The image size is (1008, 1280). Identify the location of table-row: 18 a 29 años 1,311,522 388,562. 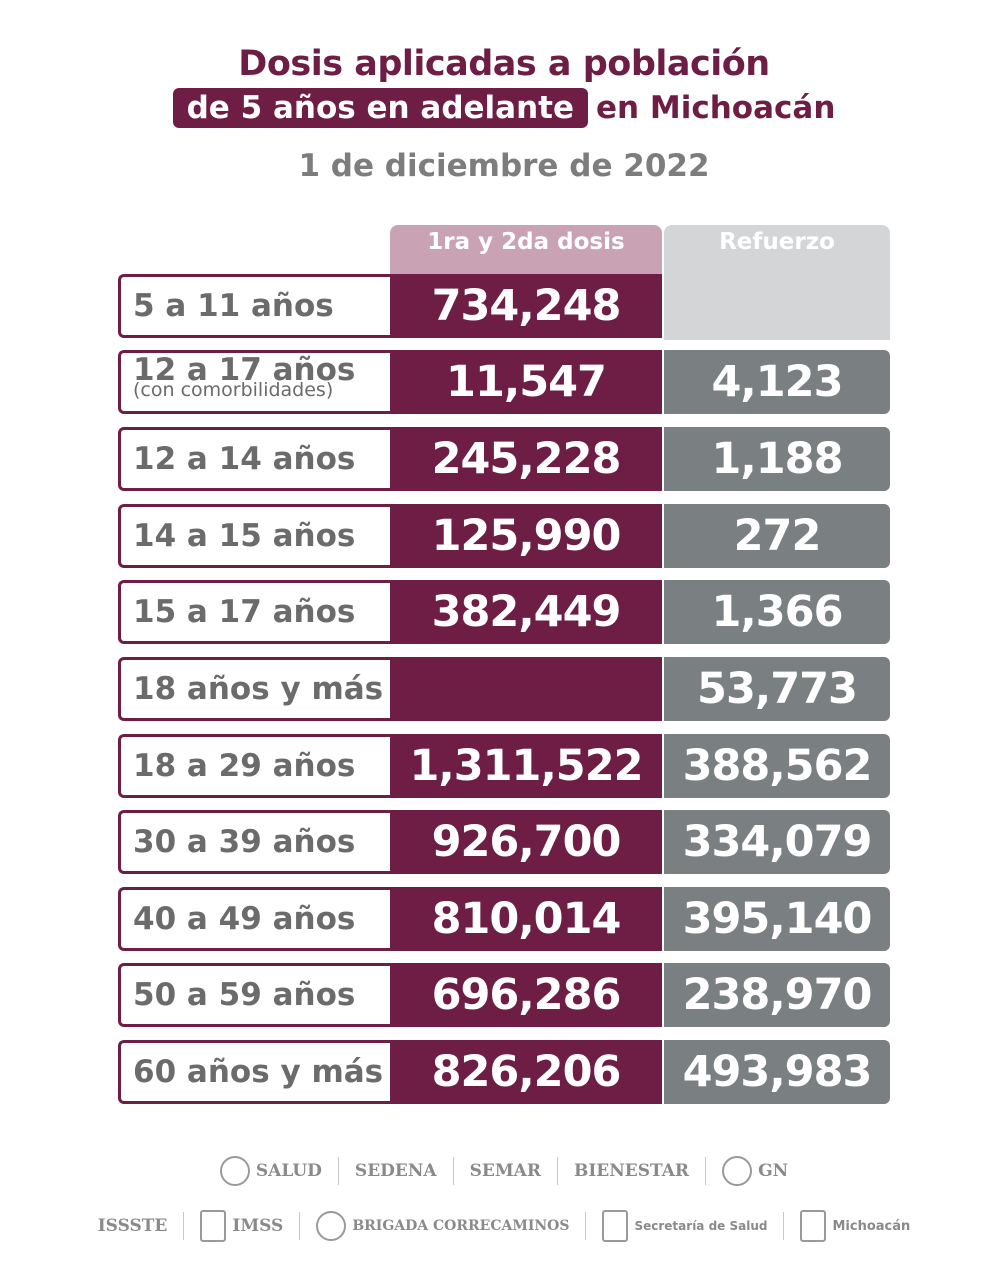
(504, 766).